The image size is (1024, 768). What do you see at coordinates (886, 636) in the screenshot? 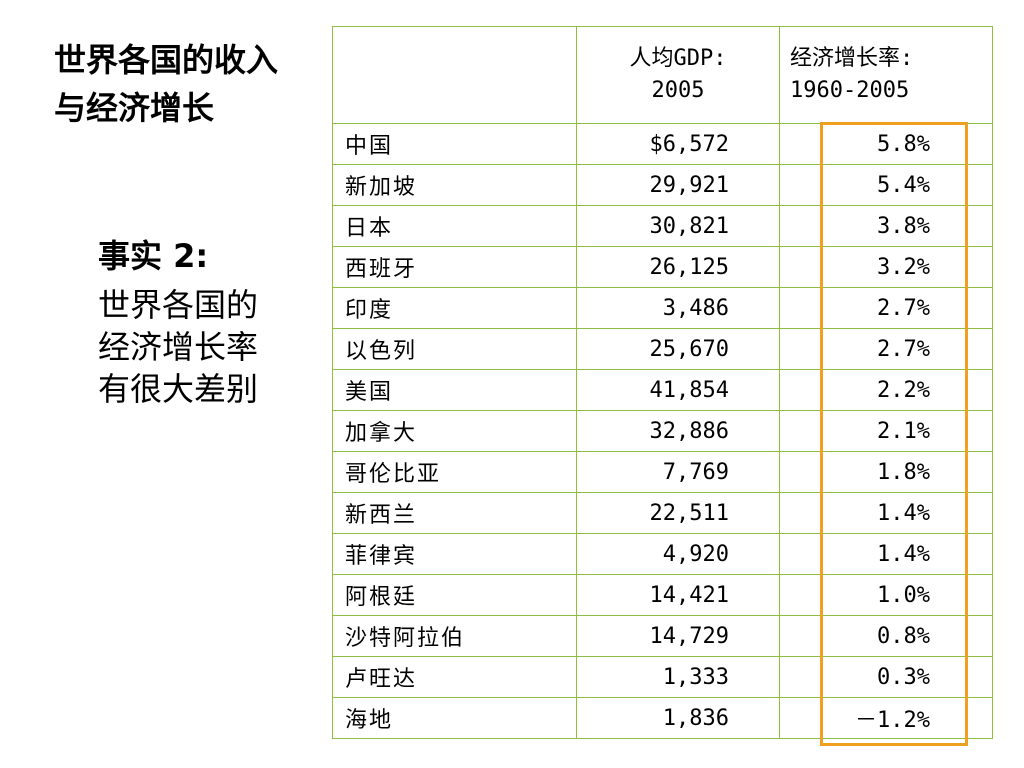
I see `cell-growth: 0.8%` at bounding box center [886, 636].